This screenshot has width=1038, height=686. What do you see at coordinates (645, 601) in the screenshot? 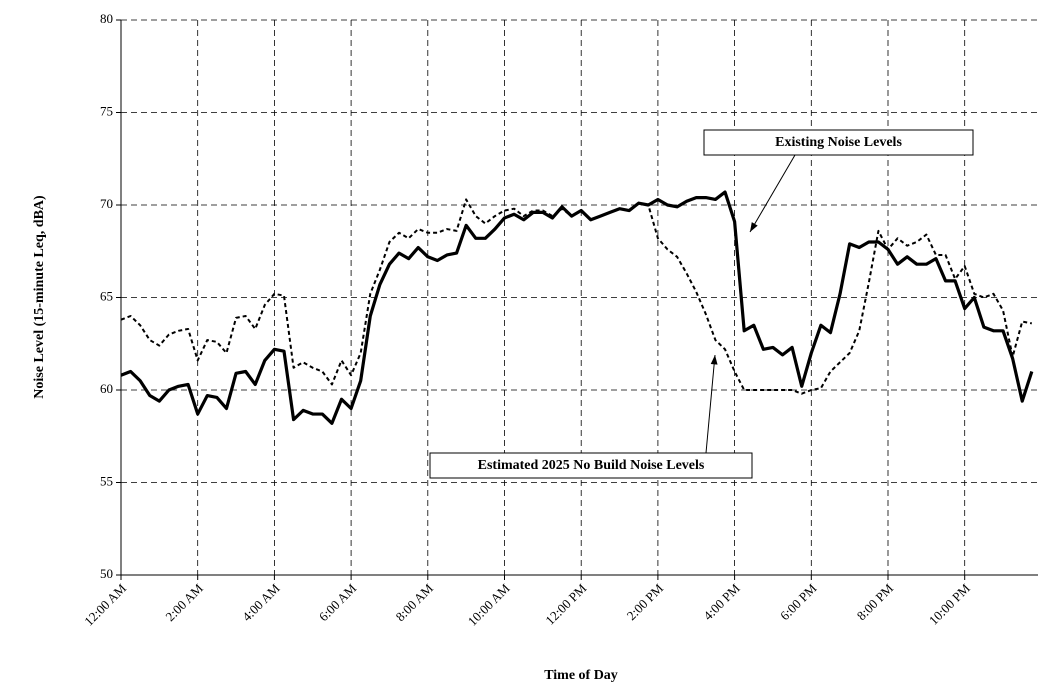
I see `x-tick-label: 2:00 PM` at bounding box center [645, 601].